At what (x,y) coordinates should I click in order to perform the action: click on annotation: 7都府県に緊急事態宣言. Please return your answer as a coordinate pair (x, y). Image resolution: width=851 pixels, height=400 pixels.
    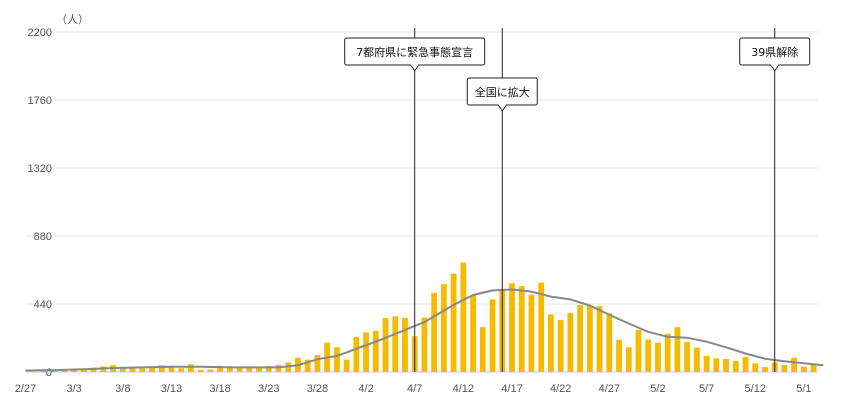
    Looking at the image, I should click on (415, 200).